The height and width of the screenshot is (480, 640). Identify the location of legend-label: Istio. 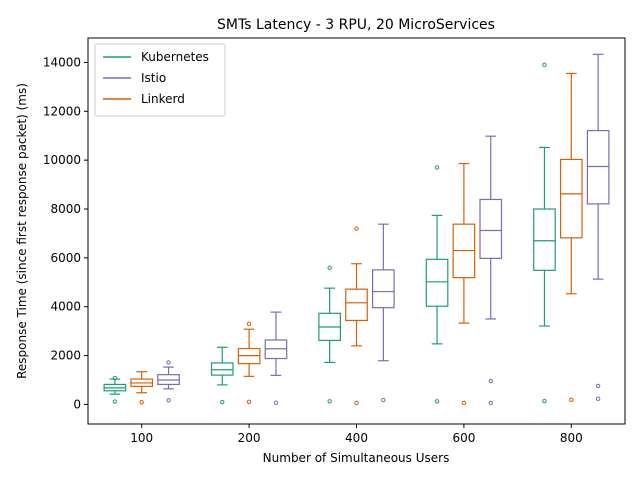
(153, 78).